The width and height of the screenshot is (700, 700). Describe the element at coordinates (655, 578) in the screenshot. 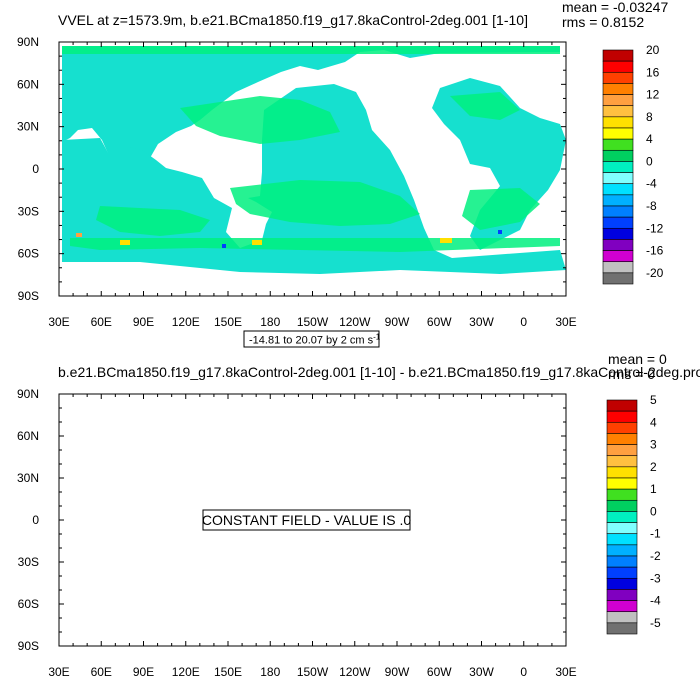

I see `bottom-colorbar-label: -3` at that location.